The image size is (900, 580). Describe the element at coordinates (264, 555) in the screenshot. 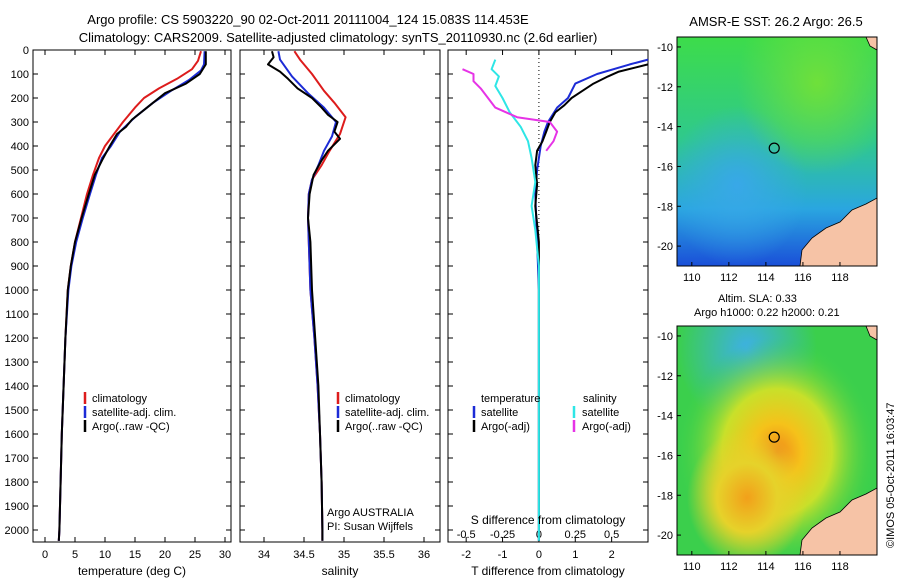

I see `x-tick-label: 34` at that location.